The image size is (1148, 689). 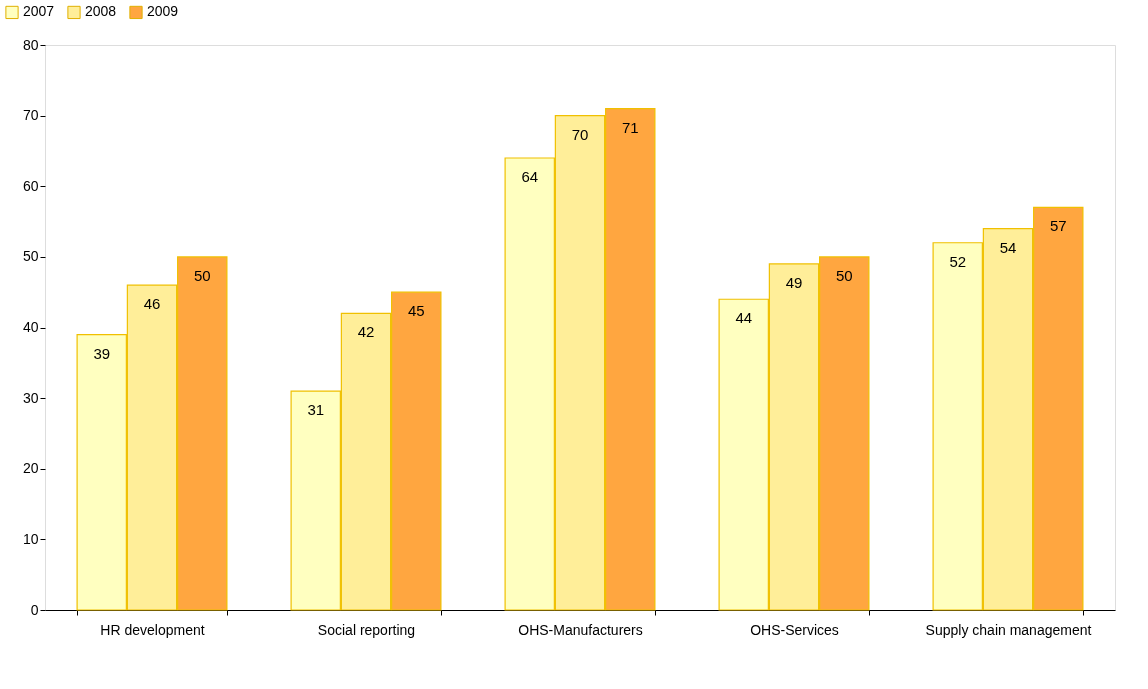 I want to click on x-tick-label: OHS-Manufacturers, so click(x=580, y=629).